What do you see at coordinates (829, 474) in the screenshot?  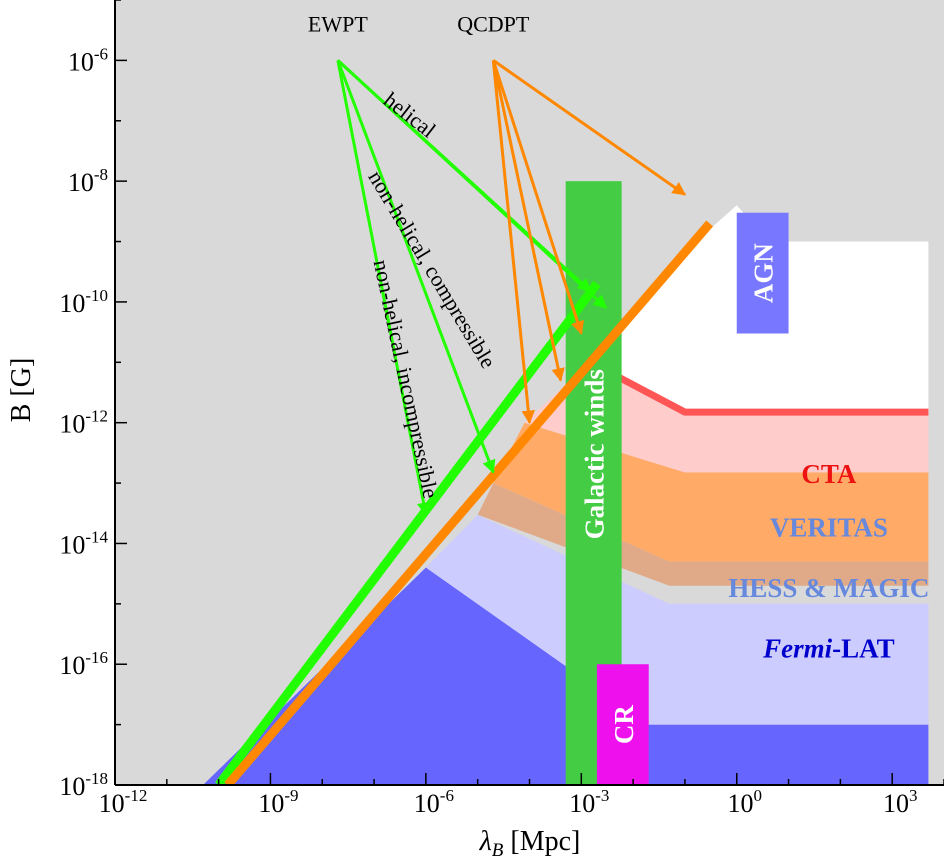 I see `label-cta: CTA` at bounding box center [829, 474].